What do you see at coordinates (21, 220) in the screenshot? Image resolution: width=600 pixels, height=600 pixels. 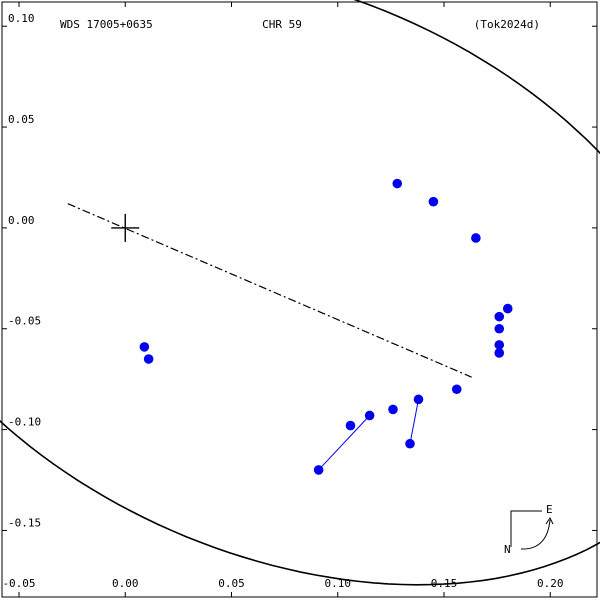 I see `y-tick-label: 0.00` at bounding box center [21, 220].